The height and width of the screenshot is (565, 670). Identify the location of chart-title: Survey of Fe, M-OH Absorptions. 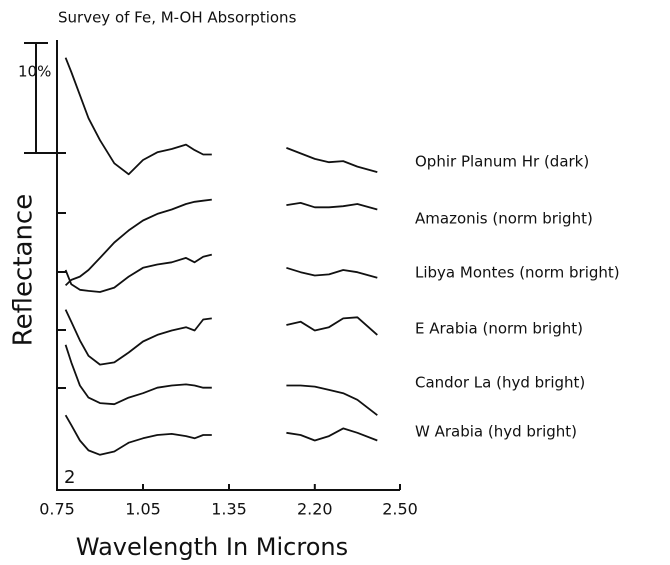
(177, 18).